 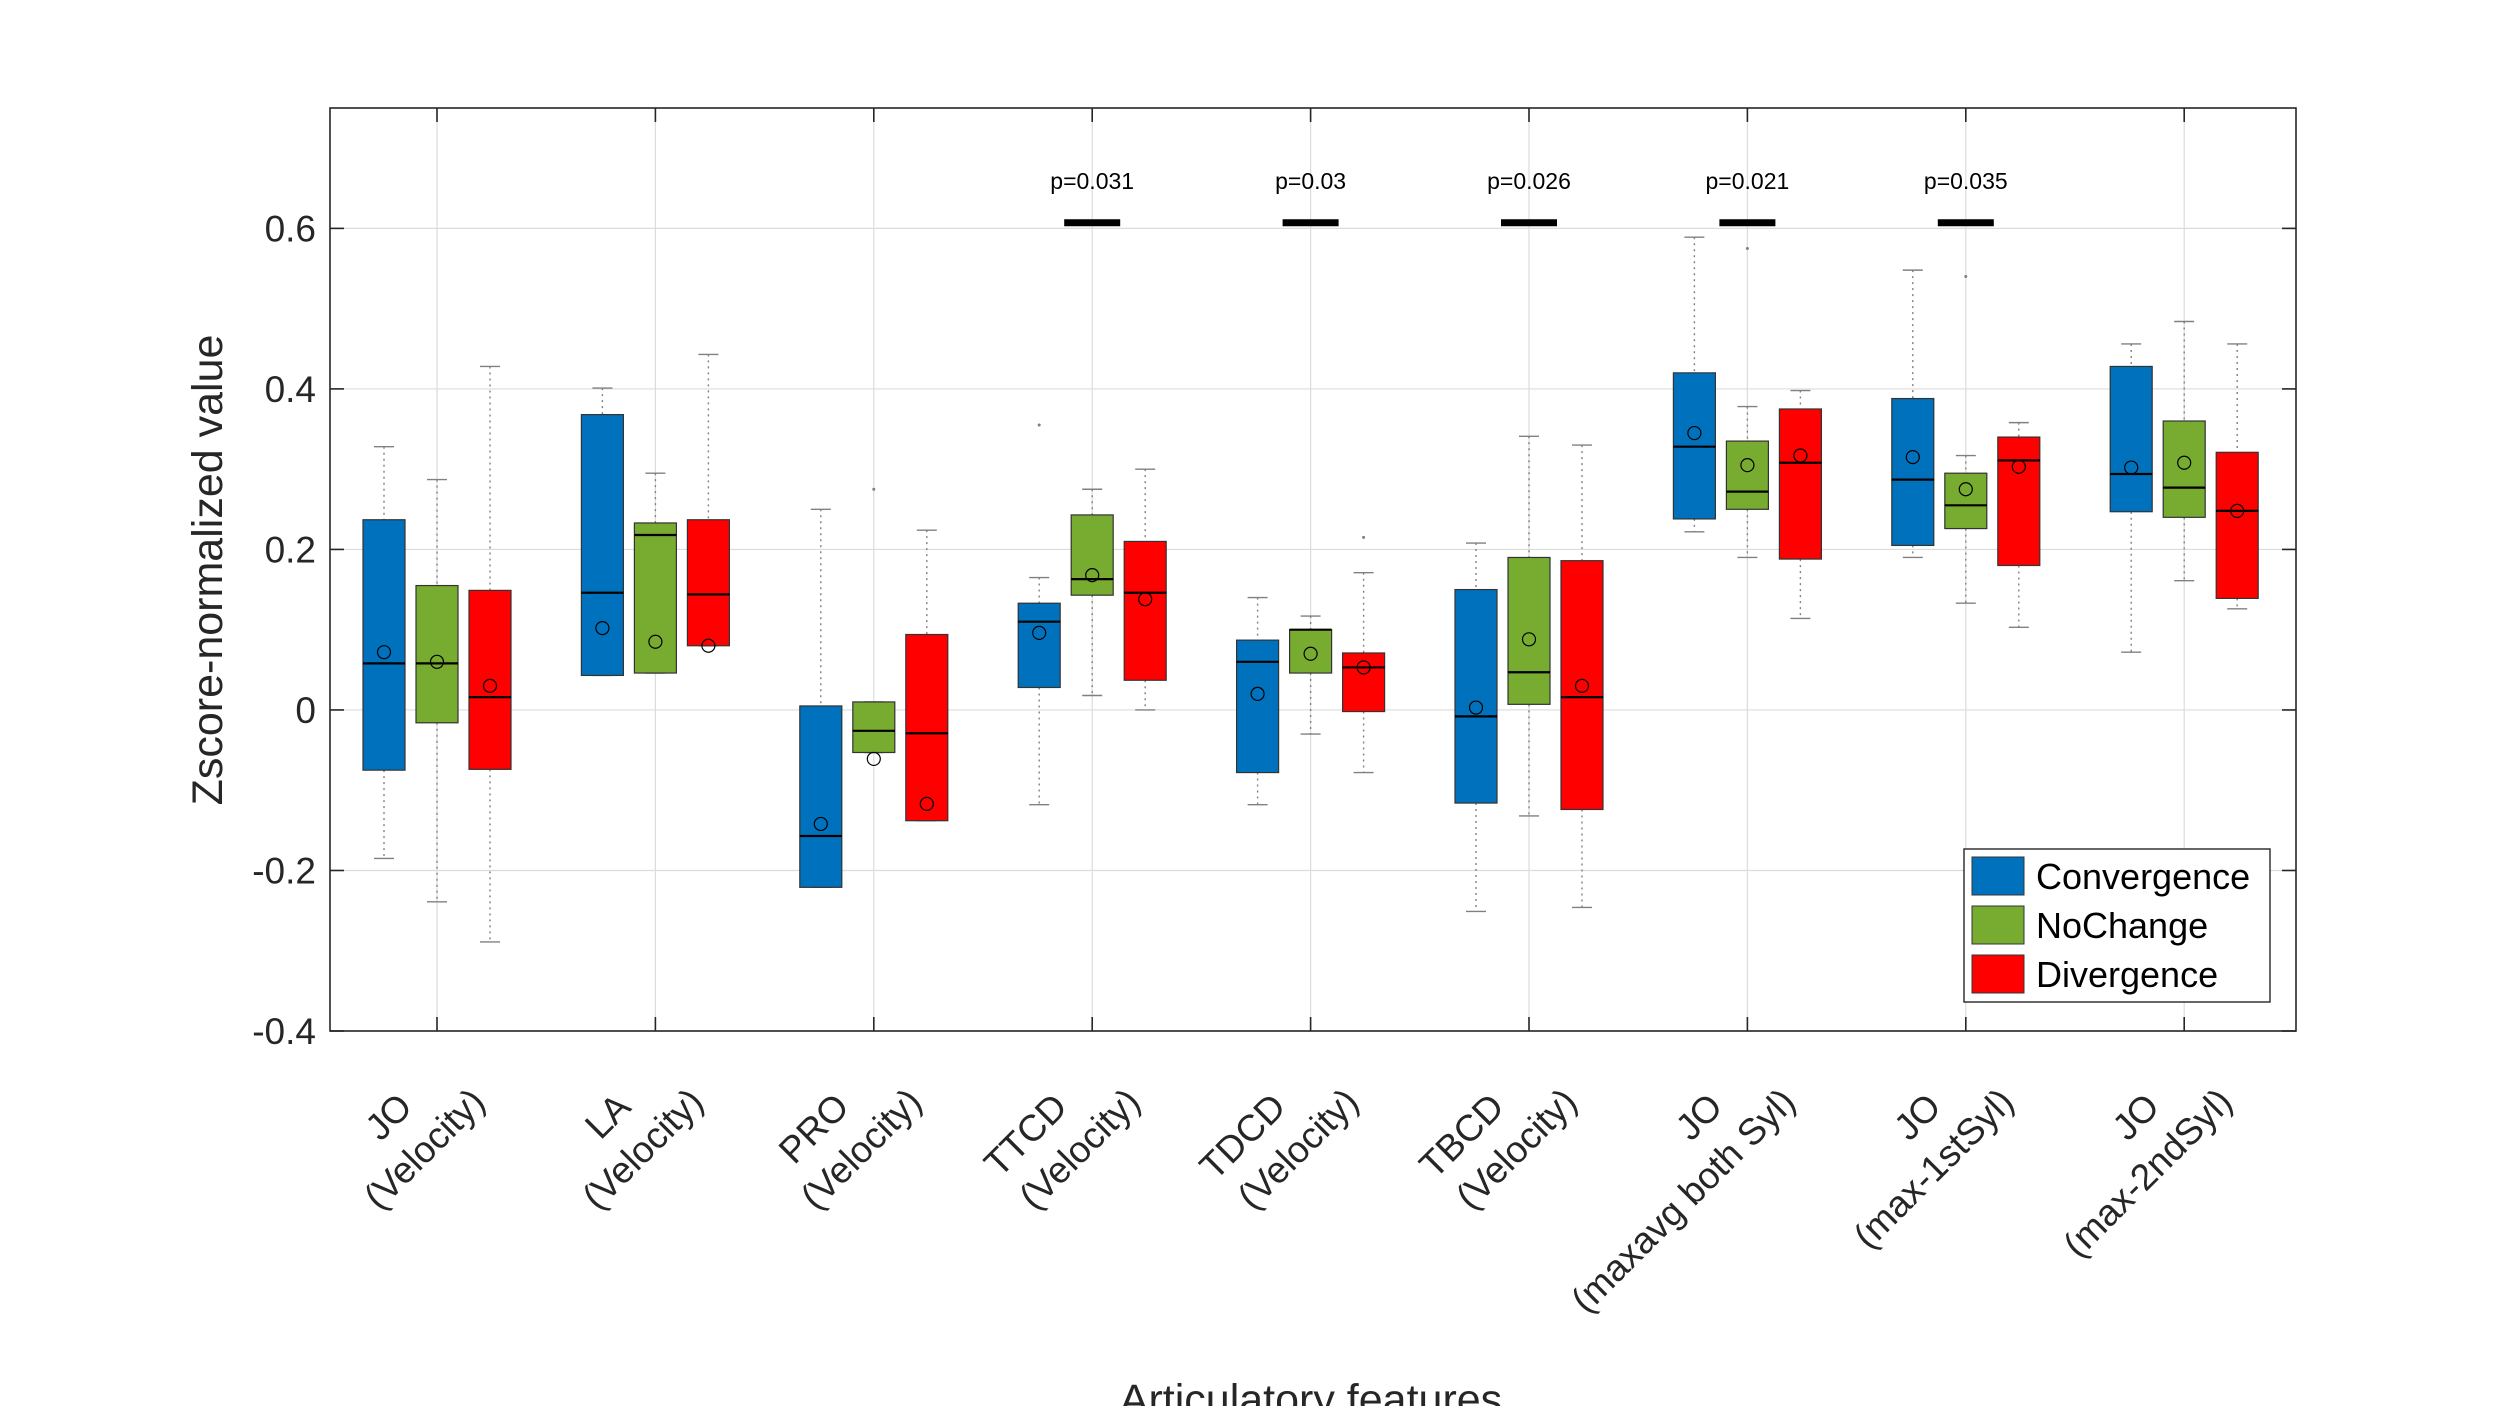 What do you see at coordinates (1529, 197) in the screenshot?
I see `significance-annotations: p=0.031 p=0.03 p=0.026 p=0.021 p=0.035` at bounding box center [1529, 197].